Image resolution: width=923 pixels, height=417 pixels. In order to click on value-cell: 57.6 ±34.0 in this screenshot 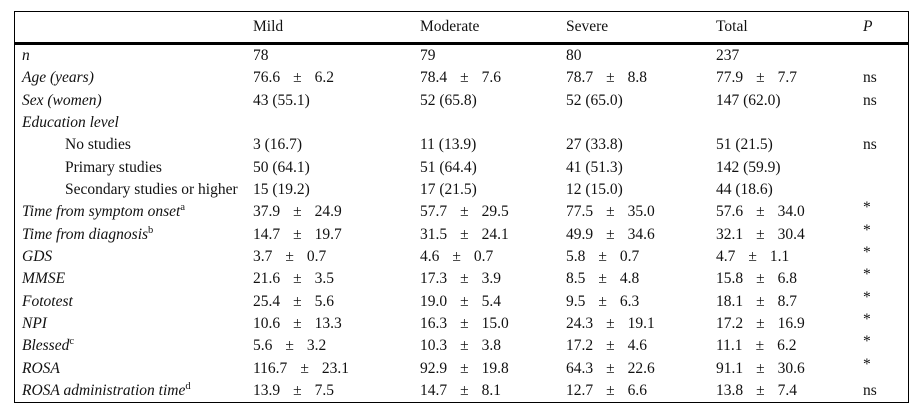, I will do `click(789, 212)`.